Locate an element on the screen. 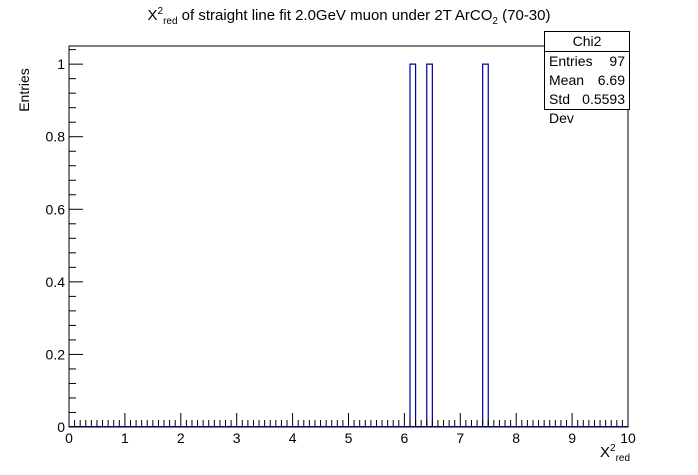  x-axis: 0 1 2 3 4 5 6 7 8 9 10 is located at coordinates (350, 429).